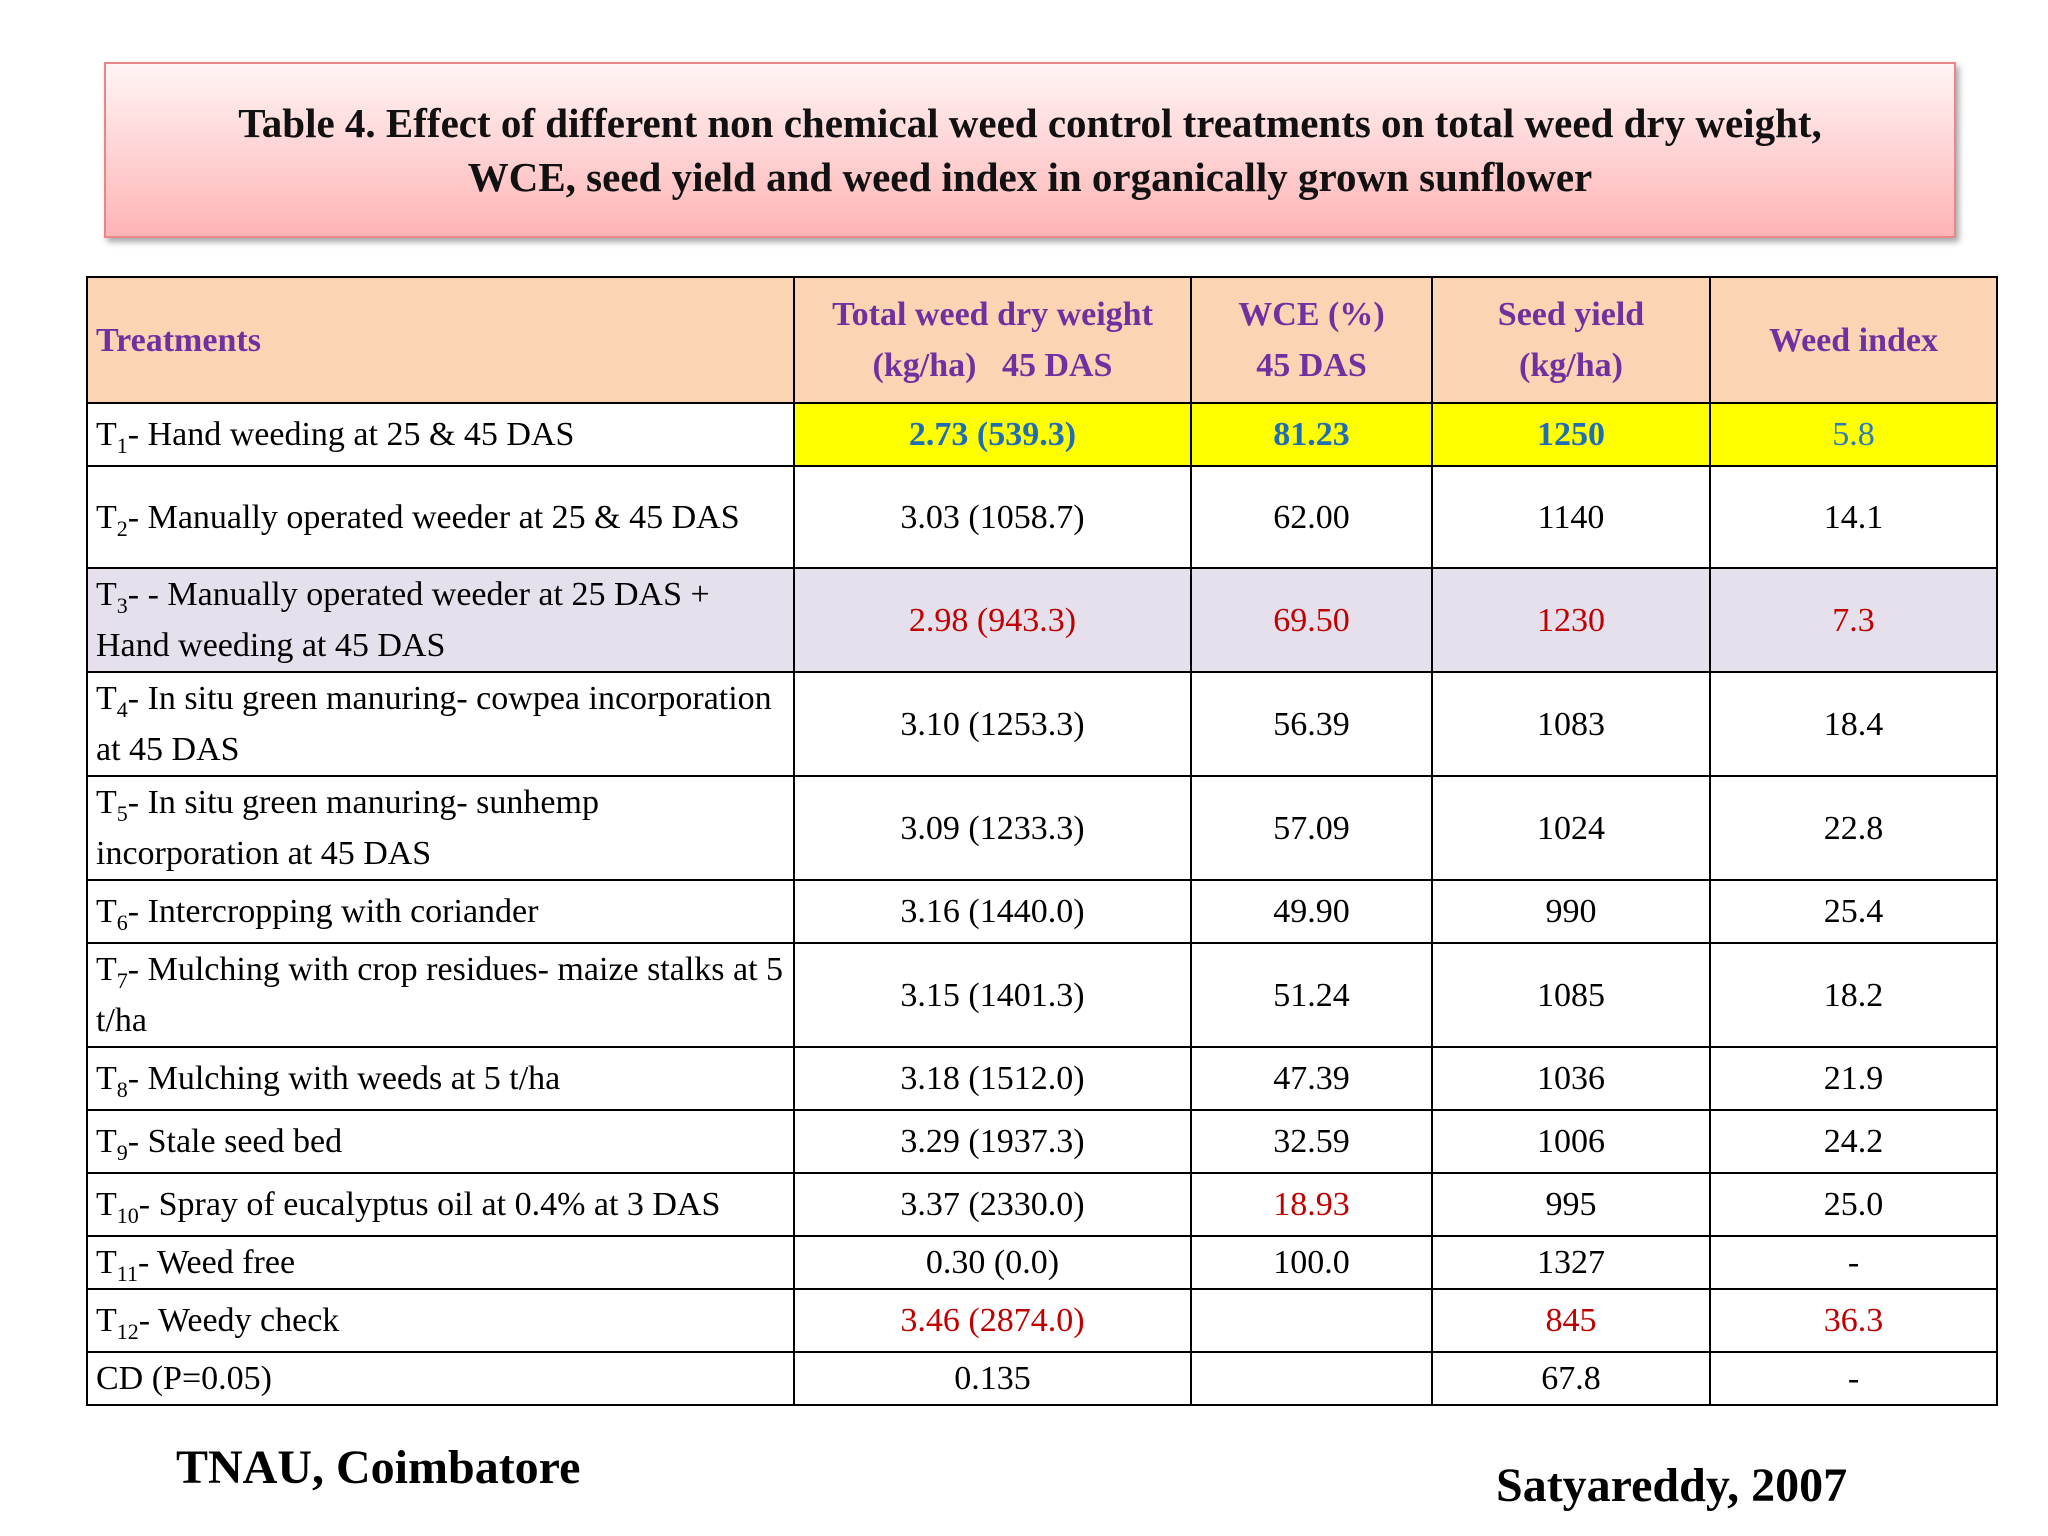 The image size is (2048, 1536). I want to click on dry-weight-cell: 3.18 (1512.0), so click(992, 1078).